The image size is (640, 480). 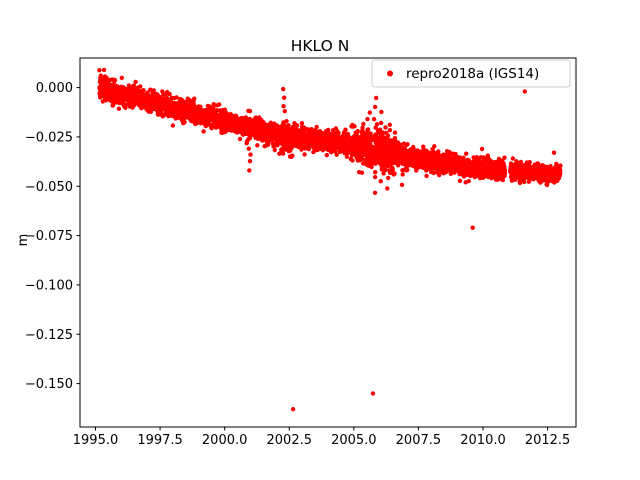 What do you see at coordinates (49, 236) in the screenshot?
I see `y-tick-label: −0.075` at bounding box center [49, 236].